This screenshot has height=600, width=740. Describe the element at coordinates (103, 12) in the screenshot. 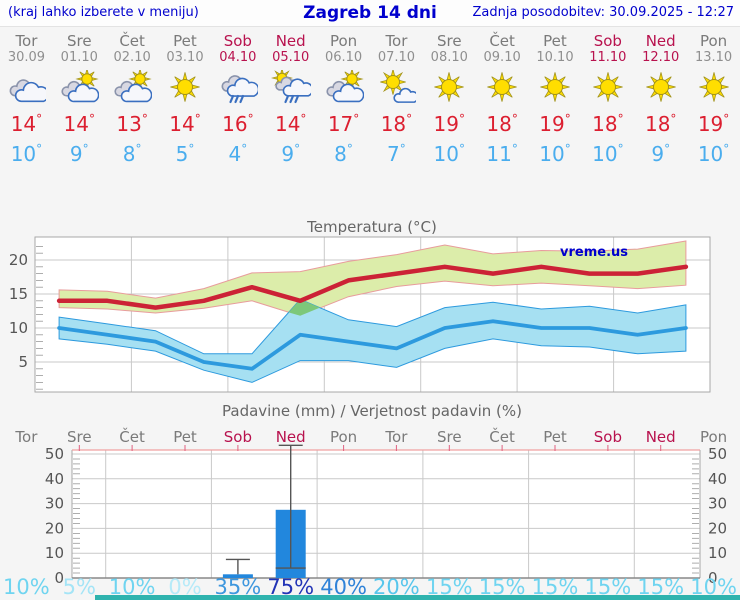

I see `location-hint: (kraj lahko izberete v meniju)` at that location.